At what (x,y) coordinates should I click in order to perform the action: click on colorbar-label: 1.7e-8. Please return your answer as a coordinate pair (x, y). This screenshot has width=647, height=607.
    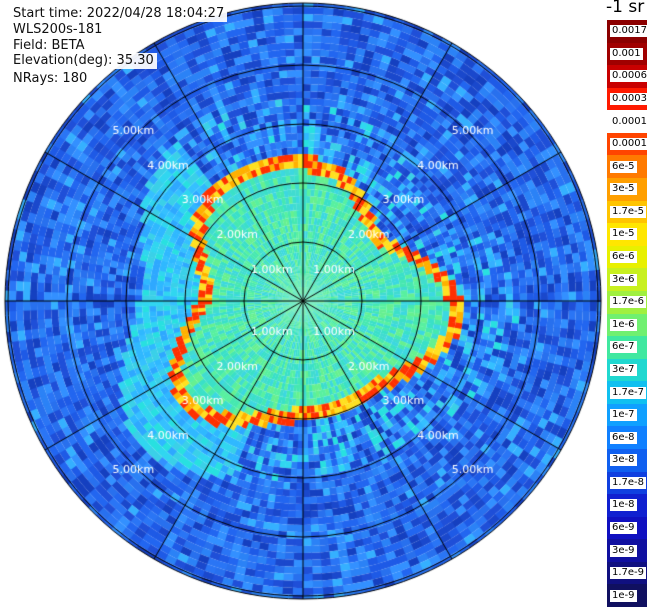
    Looking at the image, I should click on (628, 482).